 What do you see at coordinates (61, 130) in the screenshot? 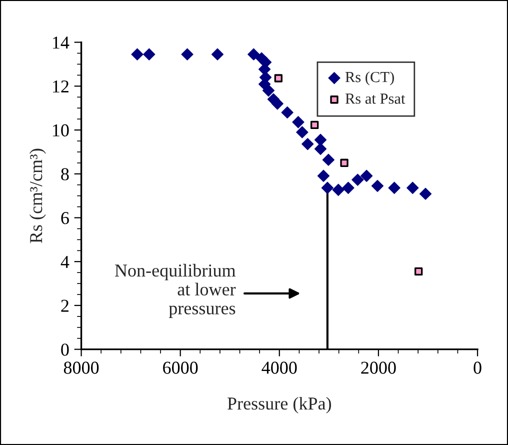
I see `y-tick-label: 10` at bounding box center [61, 130].